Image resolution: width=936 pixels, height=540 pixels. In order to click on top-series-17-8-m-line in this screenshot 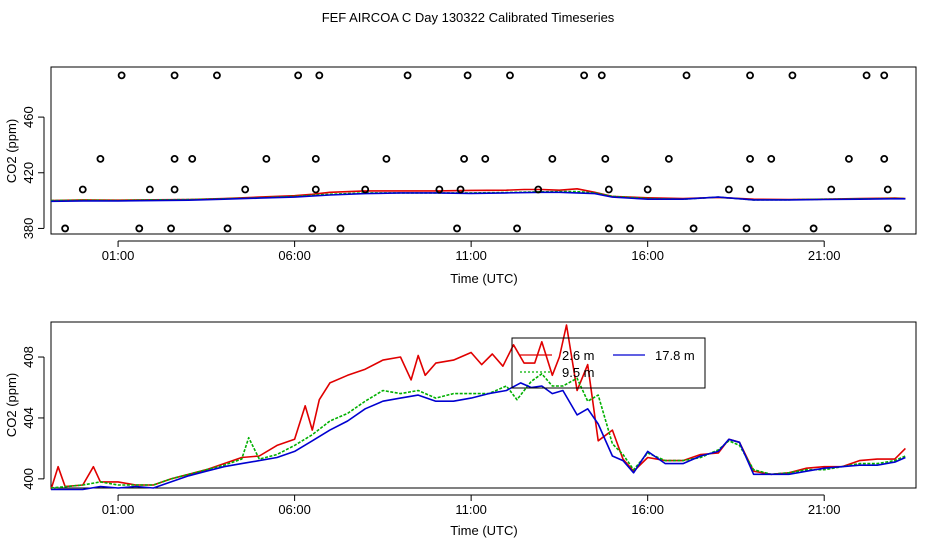, I will do `click(478, 197)`.